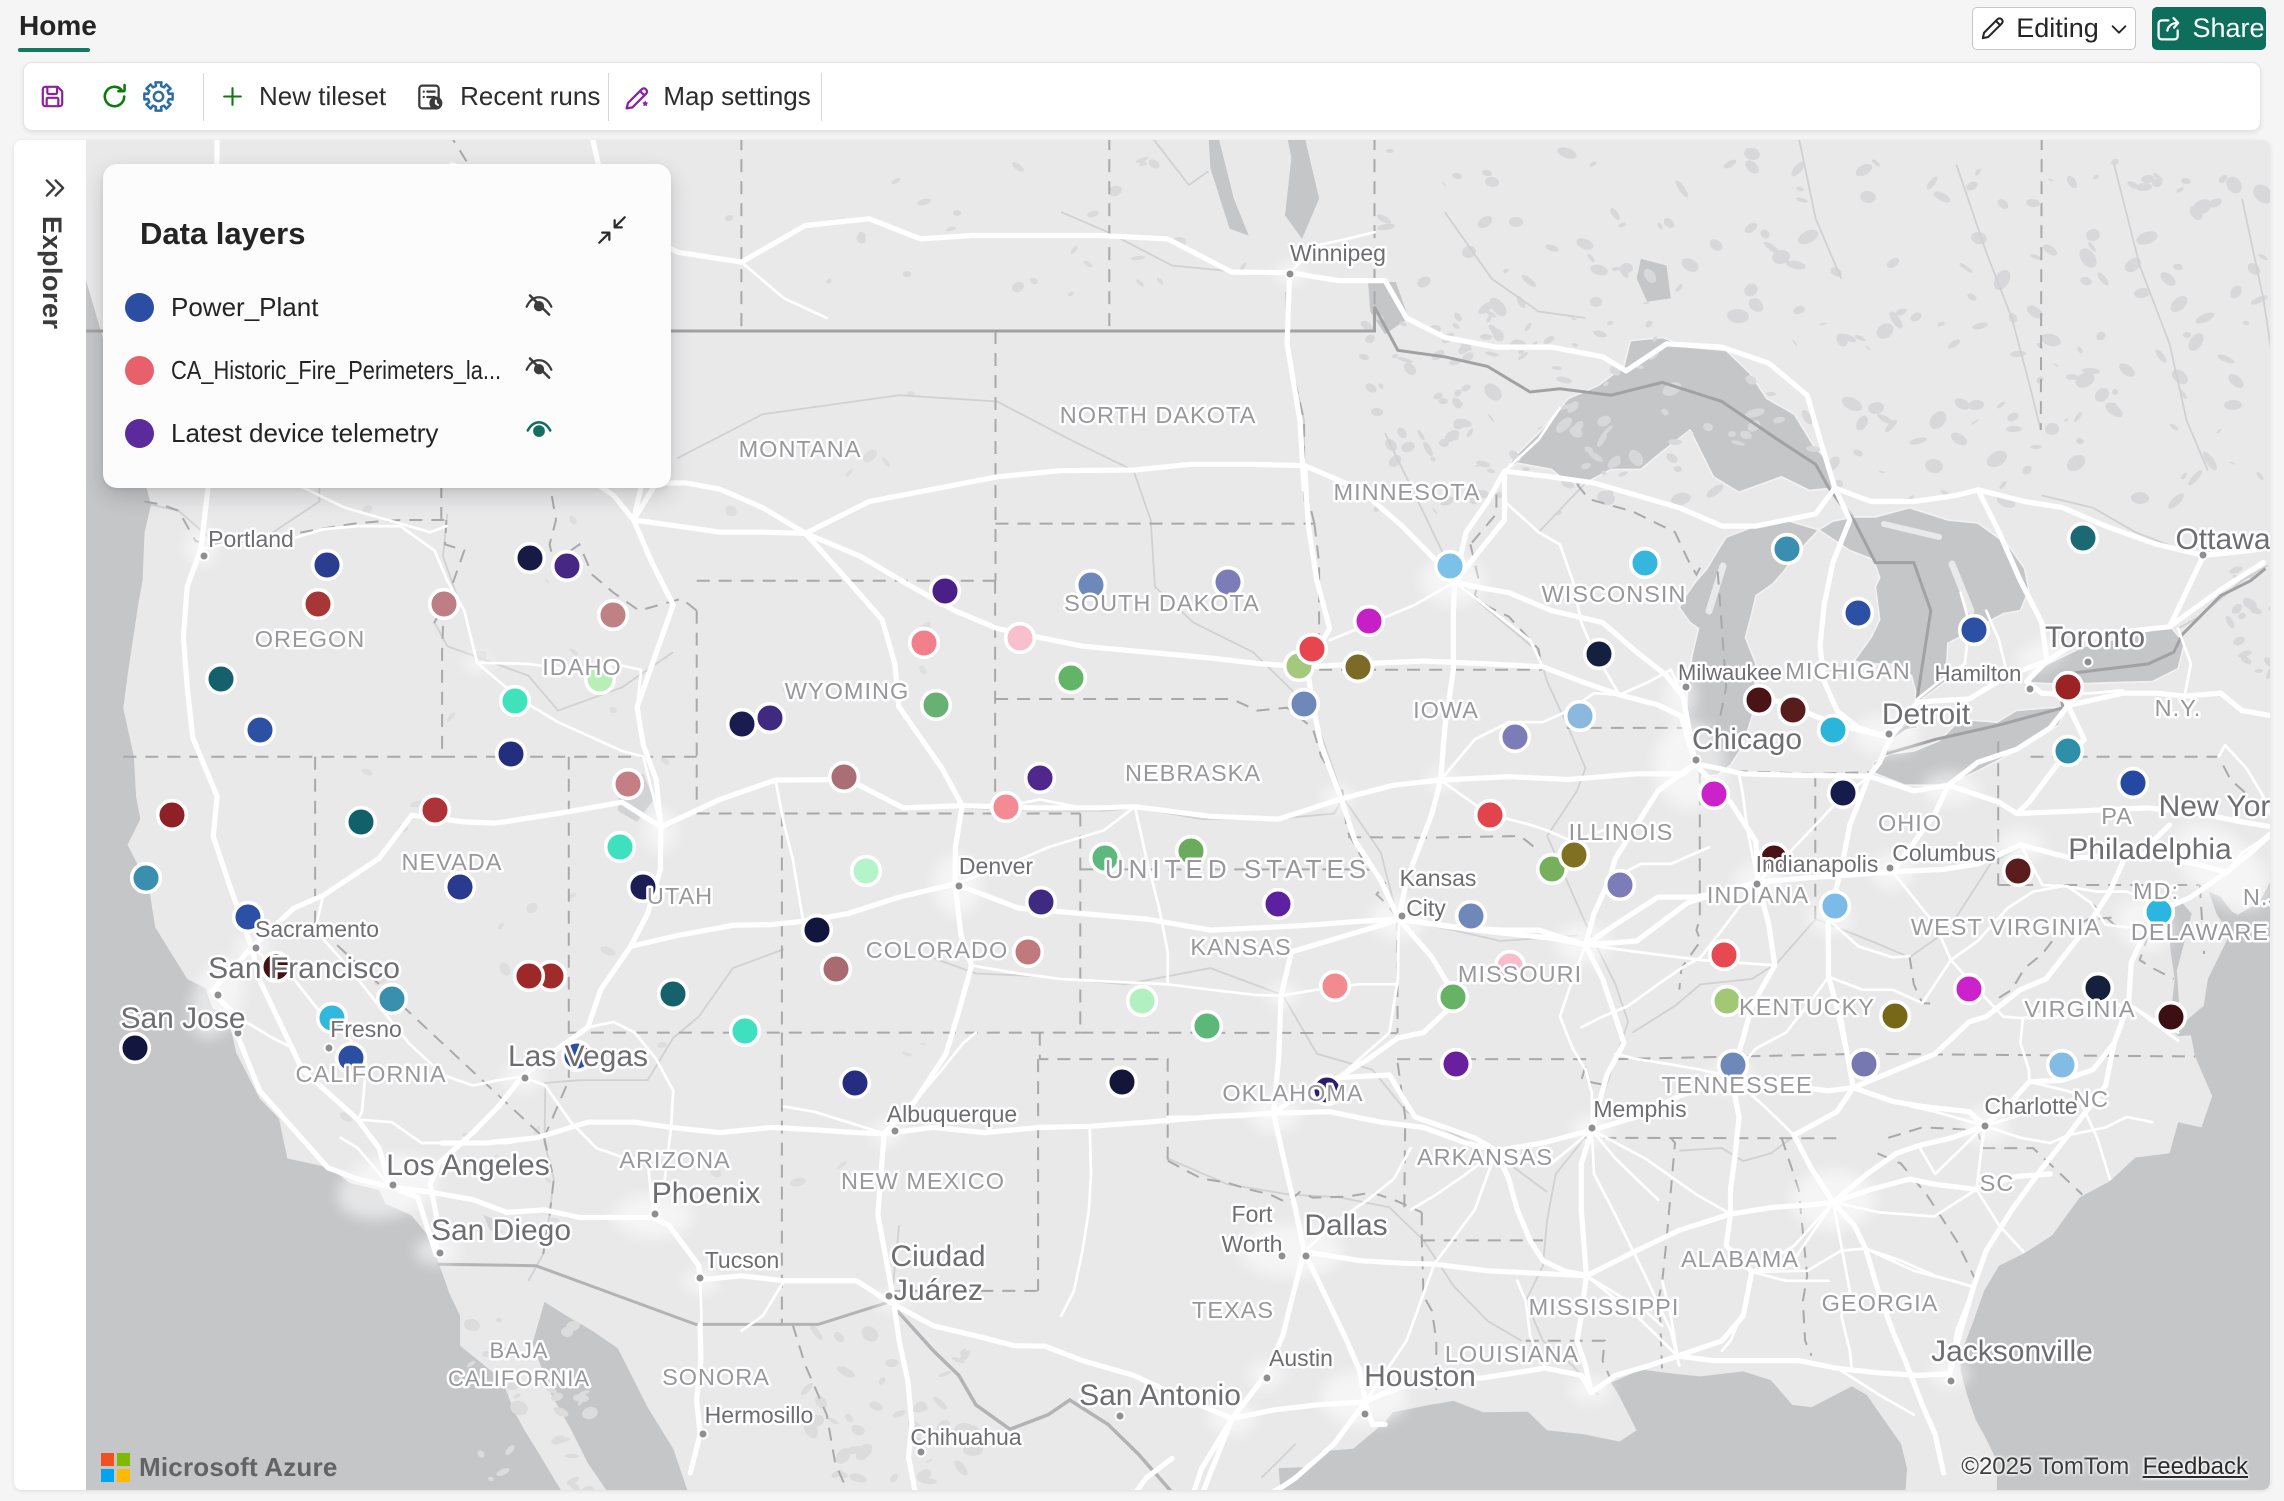 Image resolution: width=2284 pixels, height=1501 pixels. Describe the element at coordinates (1338, 253) in the screenshot. I see `svg-text: Winnipeg` at that location.